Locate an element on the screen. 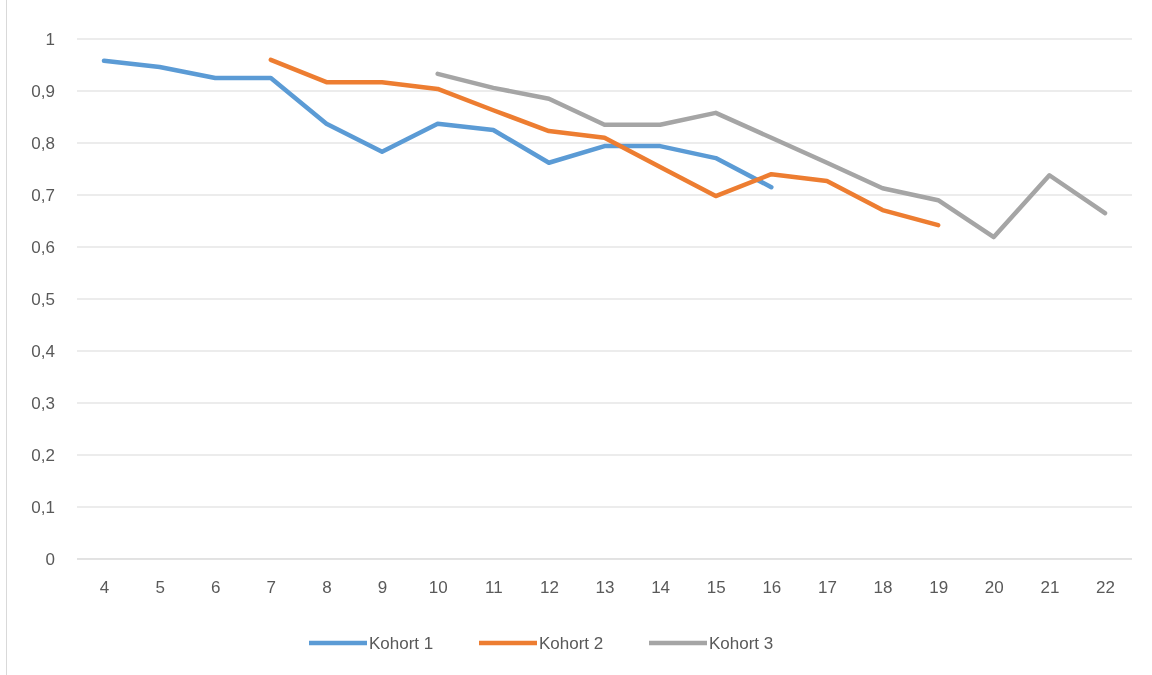 The width and height of the screenshot is (1152, 675). y-tick-label: 0,2 is located at coordinates (43, 455).